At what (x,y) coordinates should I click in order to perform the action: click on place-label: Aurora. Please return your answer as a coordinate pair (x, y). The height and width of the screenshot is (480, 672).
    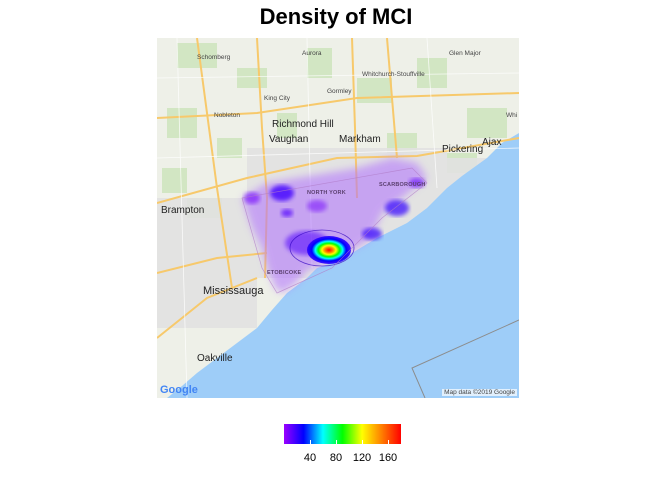
    Looking at the image, I should click on (312, 53).